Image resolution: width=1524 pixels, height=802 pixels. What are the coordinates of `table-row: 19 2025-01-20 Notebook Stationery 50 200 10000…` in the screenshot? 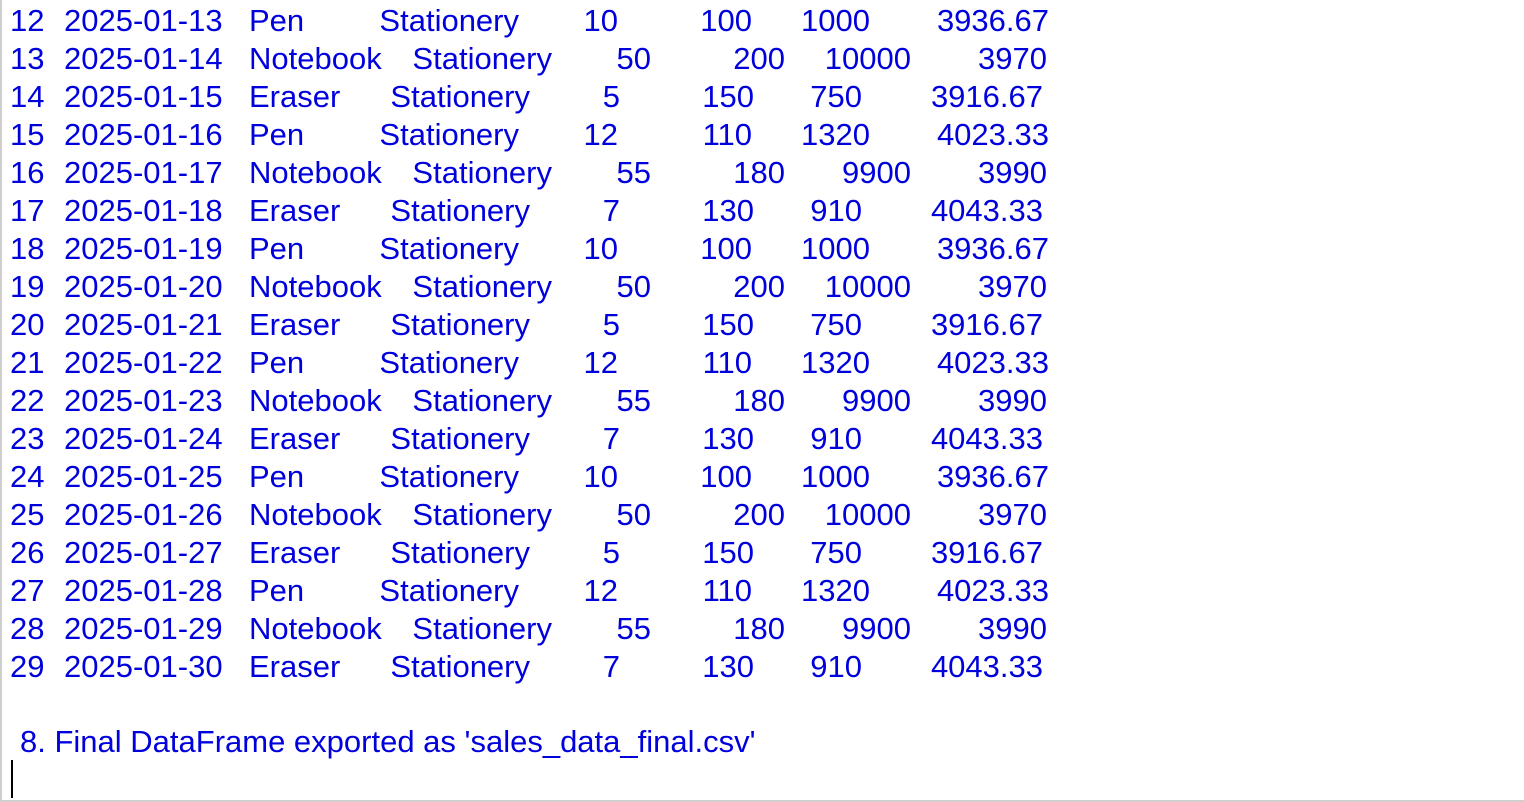 It's located at (552, 287).